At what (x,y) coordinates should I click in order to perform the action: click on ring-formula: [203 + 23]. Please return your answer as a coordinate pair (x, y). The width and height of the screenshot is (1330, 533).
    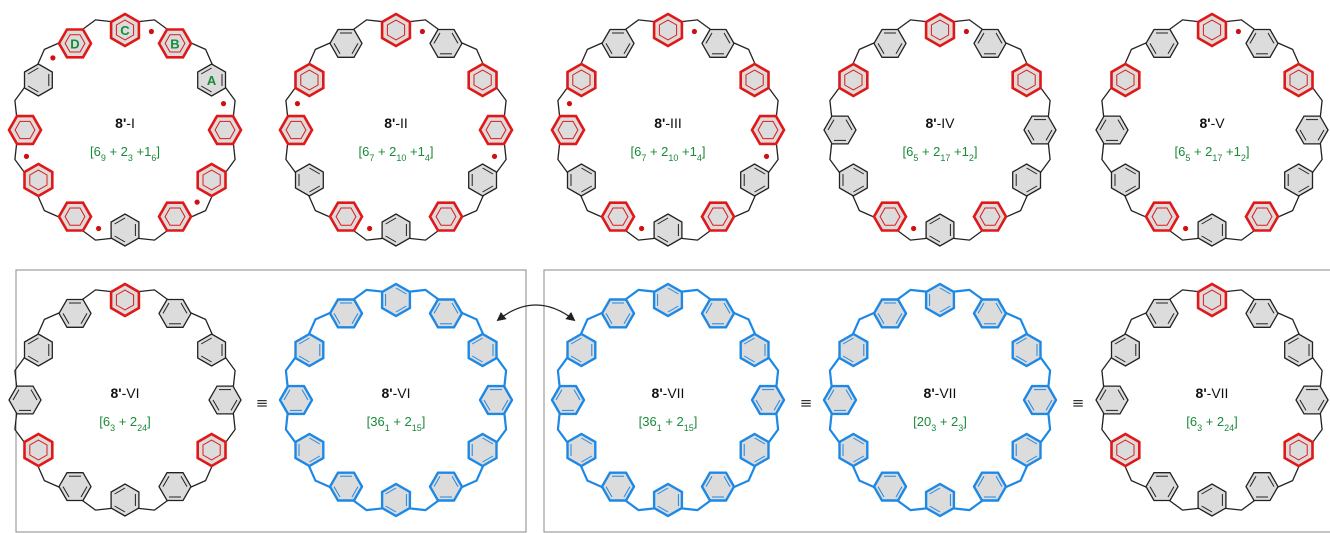
    Looking at the image, I should click on (940, 423).